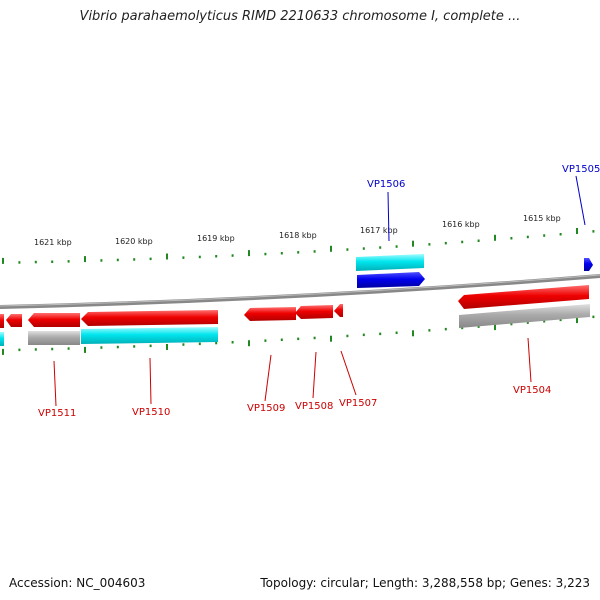 Image resolution: width=600 pixels, height=600 pixels. I want to click on gene-VP1506-feature, so click(390, 271).